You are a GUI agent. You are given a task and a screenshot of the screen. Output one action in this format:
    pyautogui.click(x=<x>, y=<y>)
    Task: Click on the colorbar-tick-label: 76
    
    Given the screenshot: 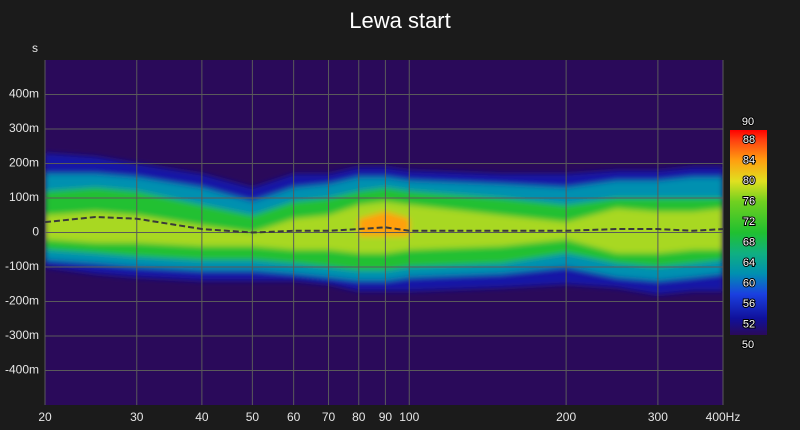 What is the action you would take?
    pyautogui.click(x=749, y=202)
    